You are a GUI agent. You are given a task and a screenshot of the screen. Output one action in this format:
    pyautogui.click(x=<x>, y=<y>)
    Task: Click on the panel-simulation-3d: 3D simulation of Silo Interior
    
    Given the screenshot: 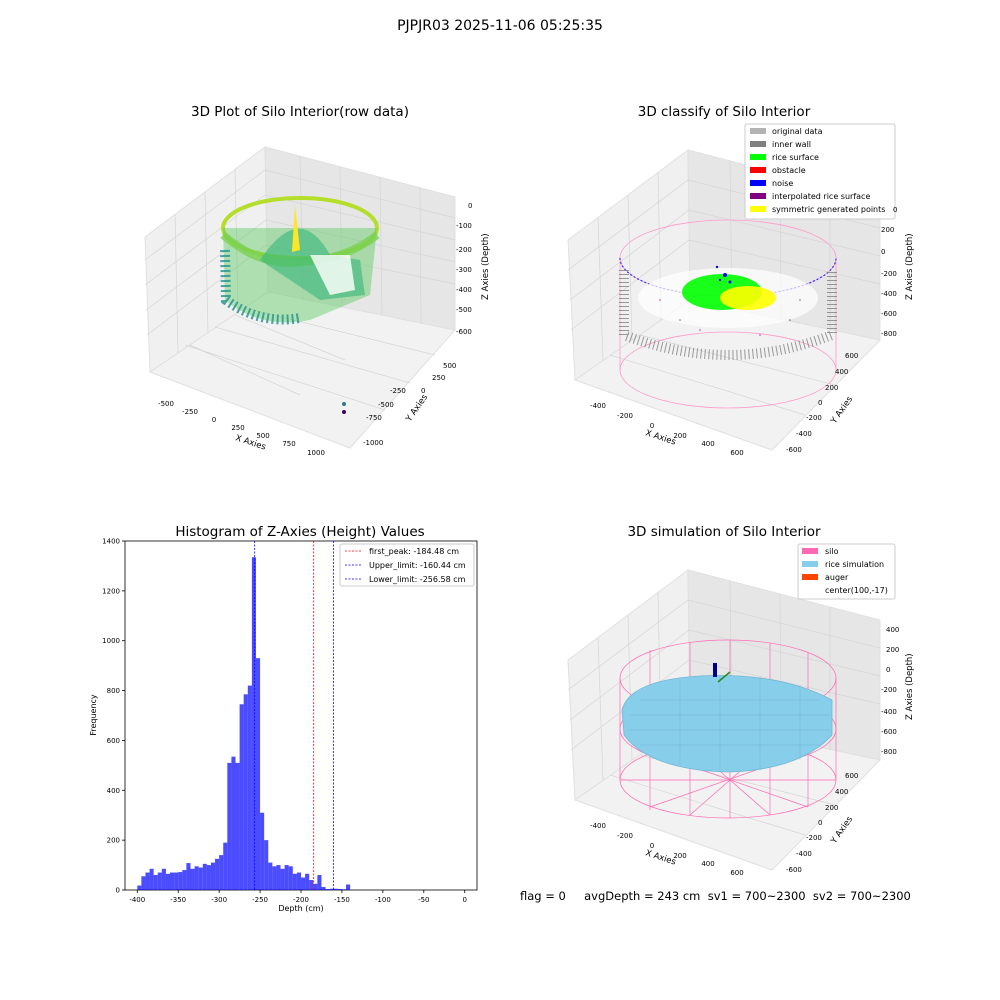 What is the action you would take?
    pyautogui.click(x=741, y=700)
    